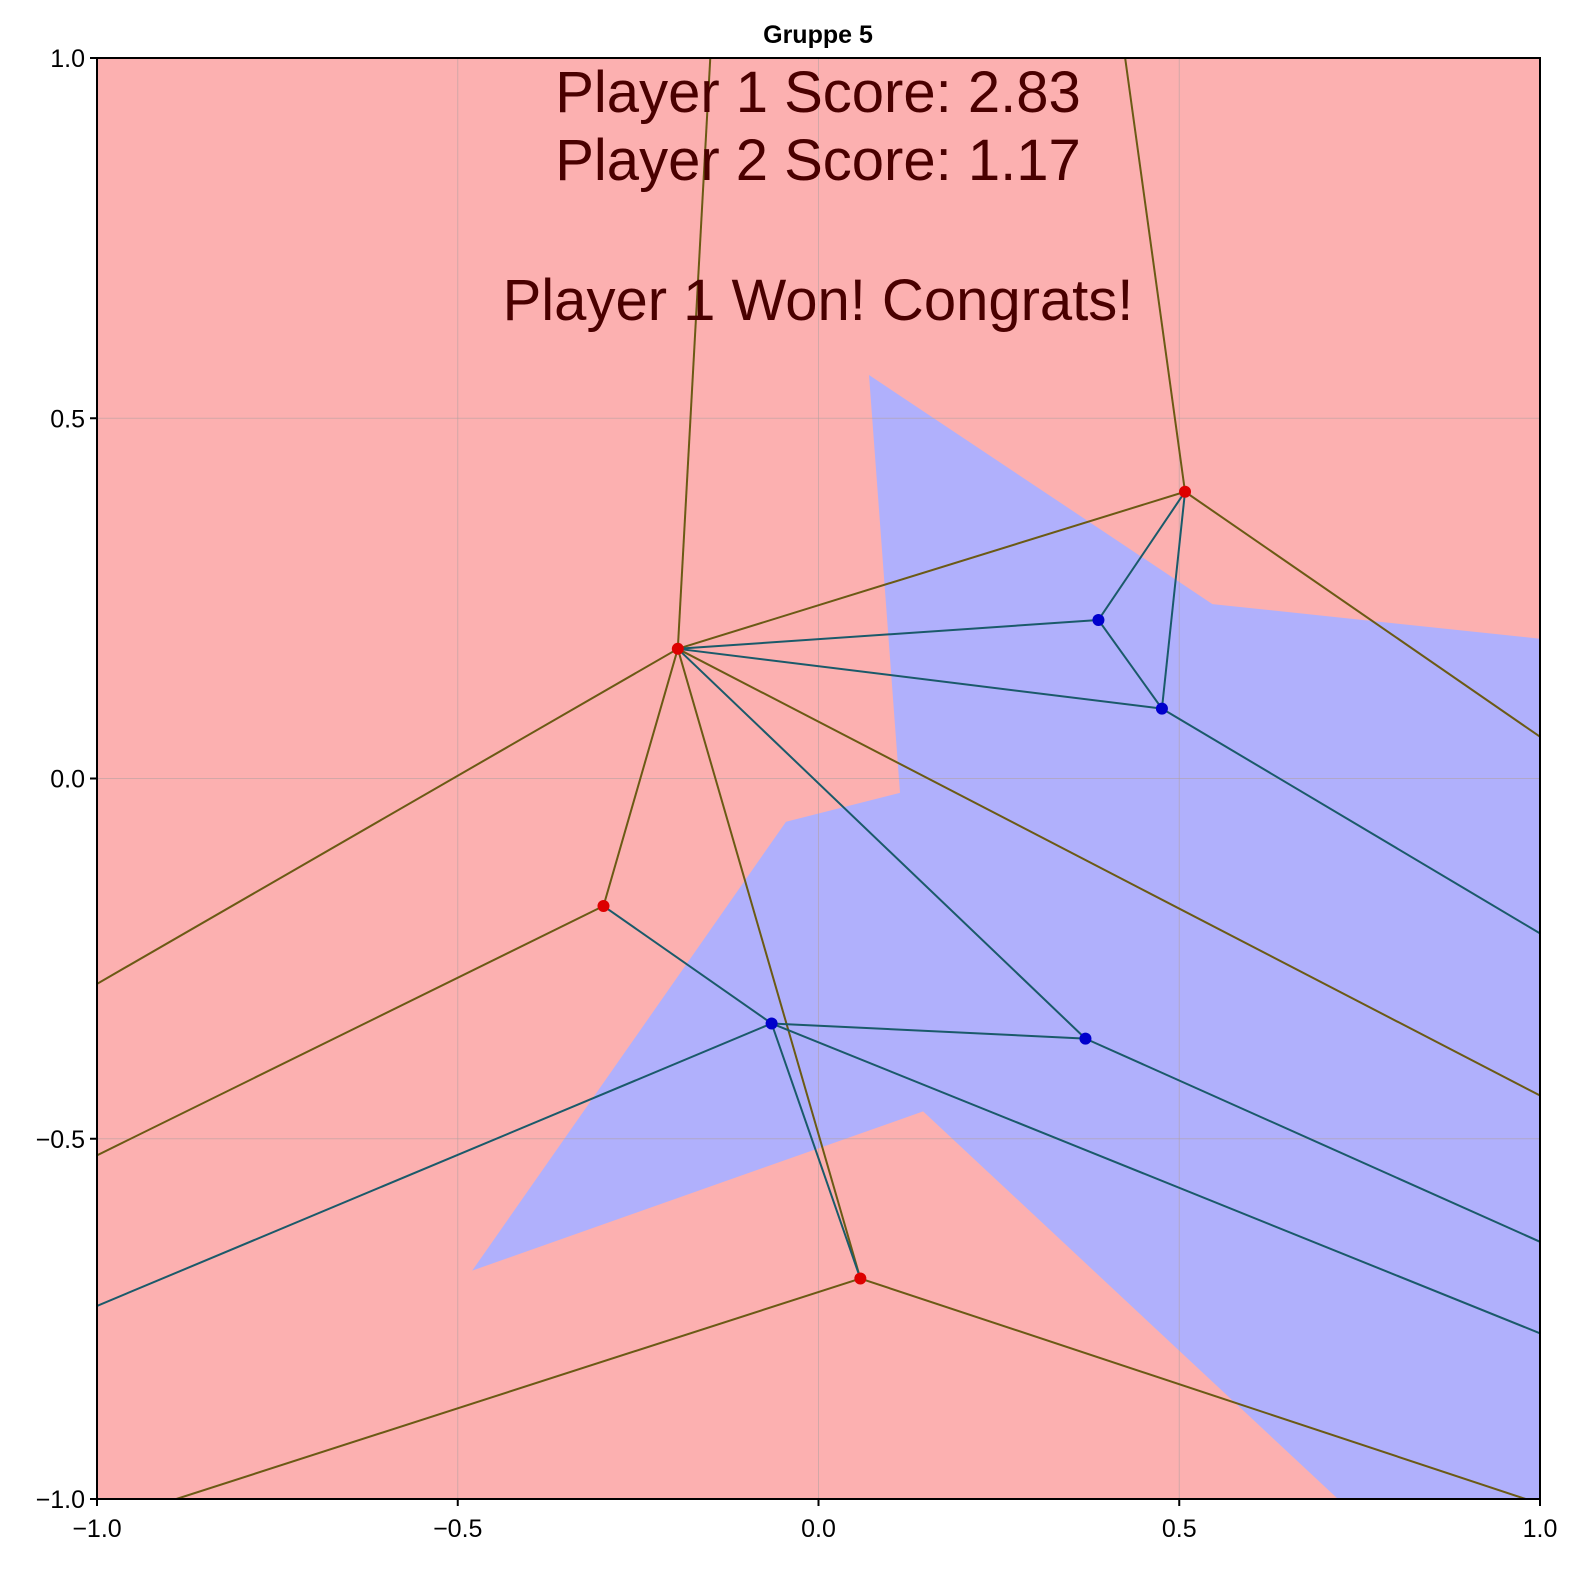 This screenshot has width=1578, height=1578. I want to click on x-tick-label-2: 0.0, so click(818, 1529).